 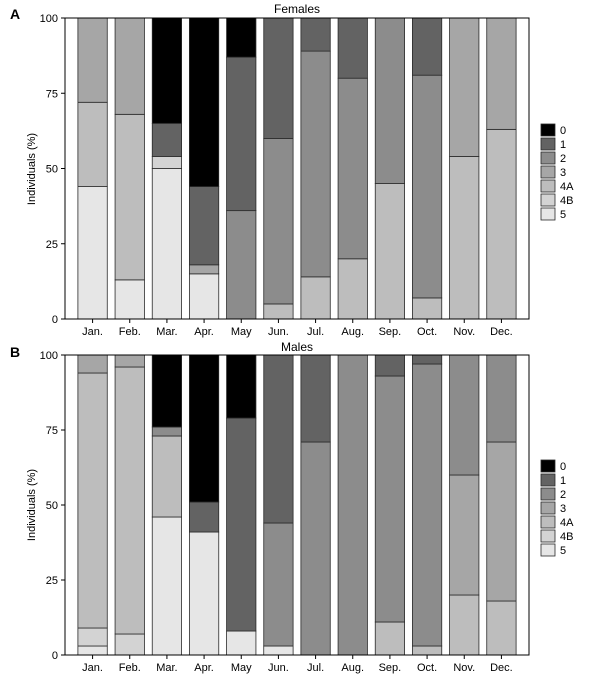 What do you see at coordinates (32, 169) in the screenshot?
I see `y-axis-label: Individuals (%)` at bounding box center [32, 169].